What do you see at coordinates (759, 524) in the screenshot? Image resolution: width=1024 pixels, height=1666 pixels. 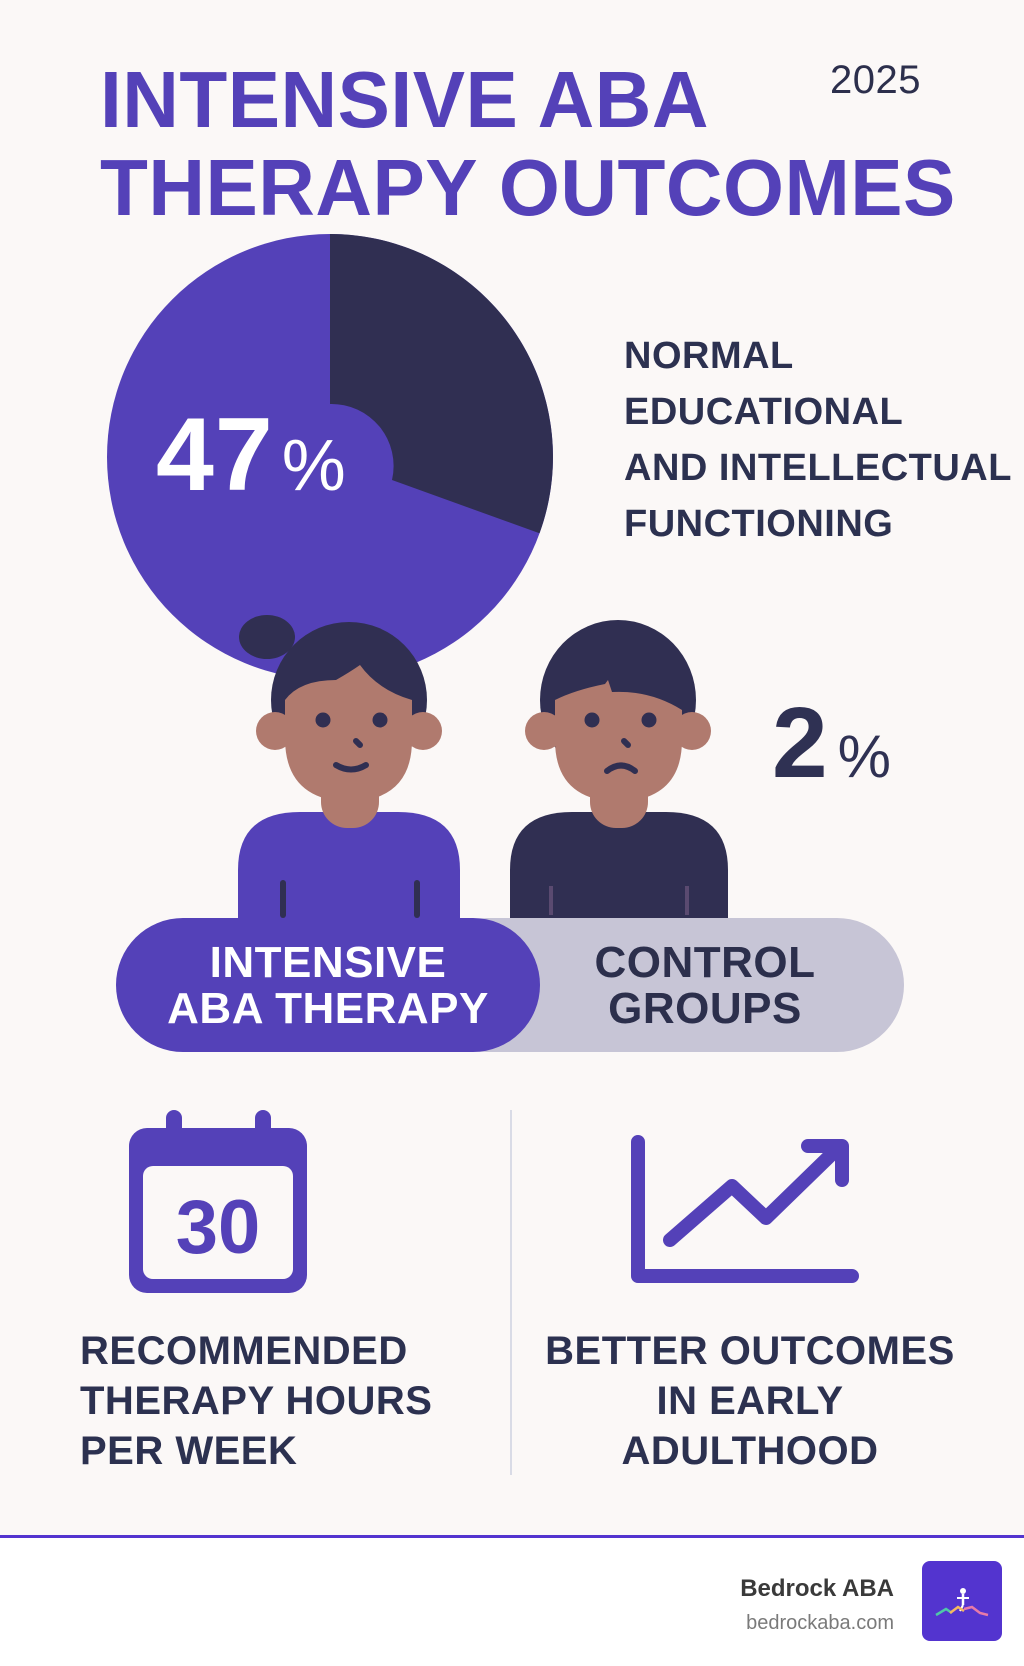 I see `description-line: FUNCTIONING` at bounding box center [759, 524].